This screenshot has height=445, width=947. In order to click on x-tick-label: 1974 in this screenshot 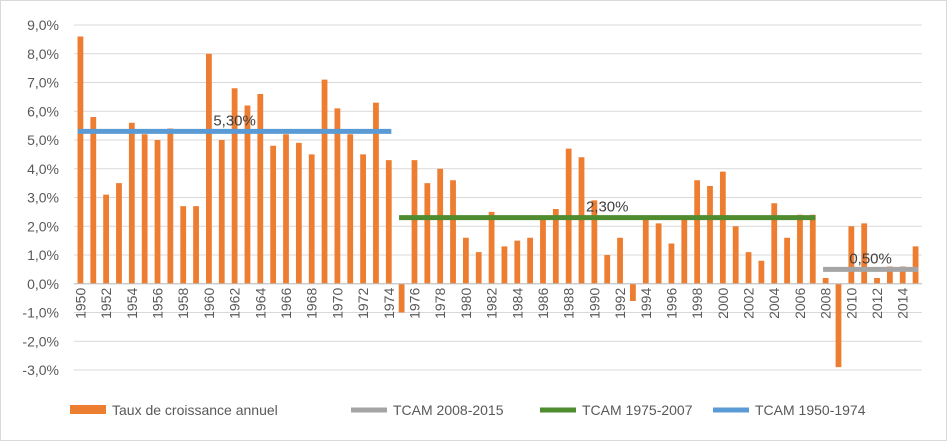, I will do `click(389, 303)`.